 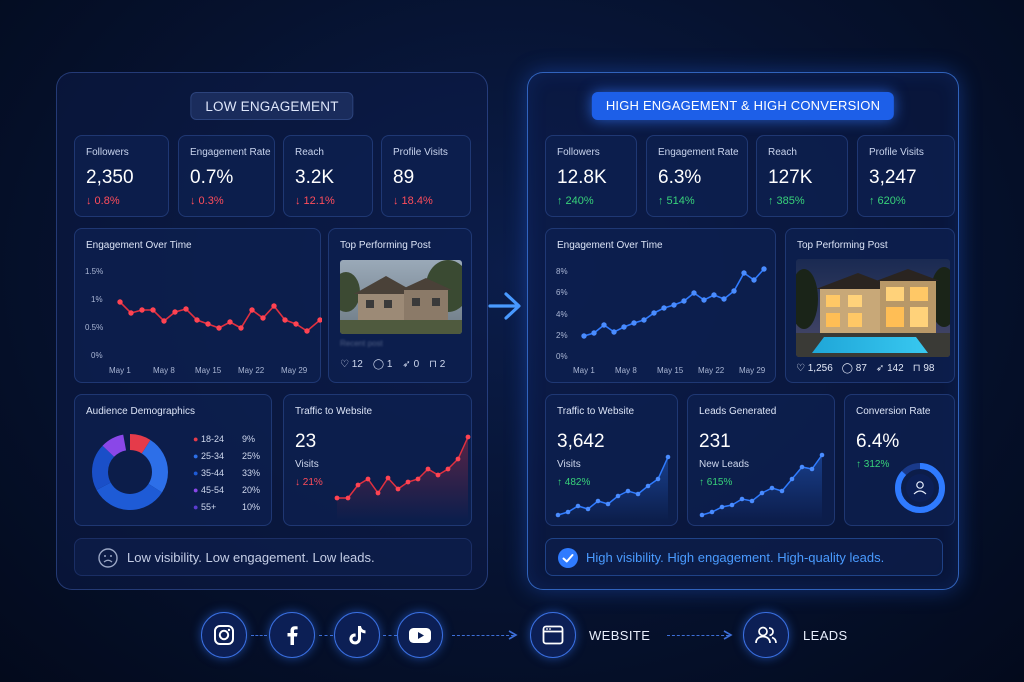 What do you see at coordinates (825, 635) in the screenshot?
I see `leads-label: LEADS` at bounding box center [825, 635].